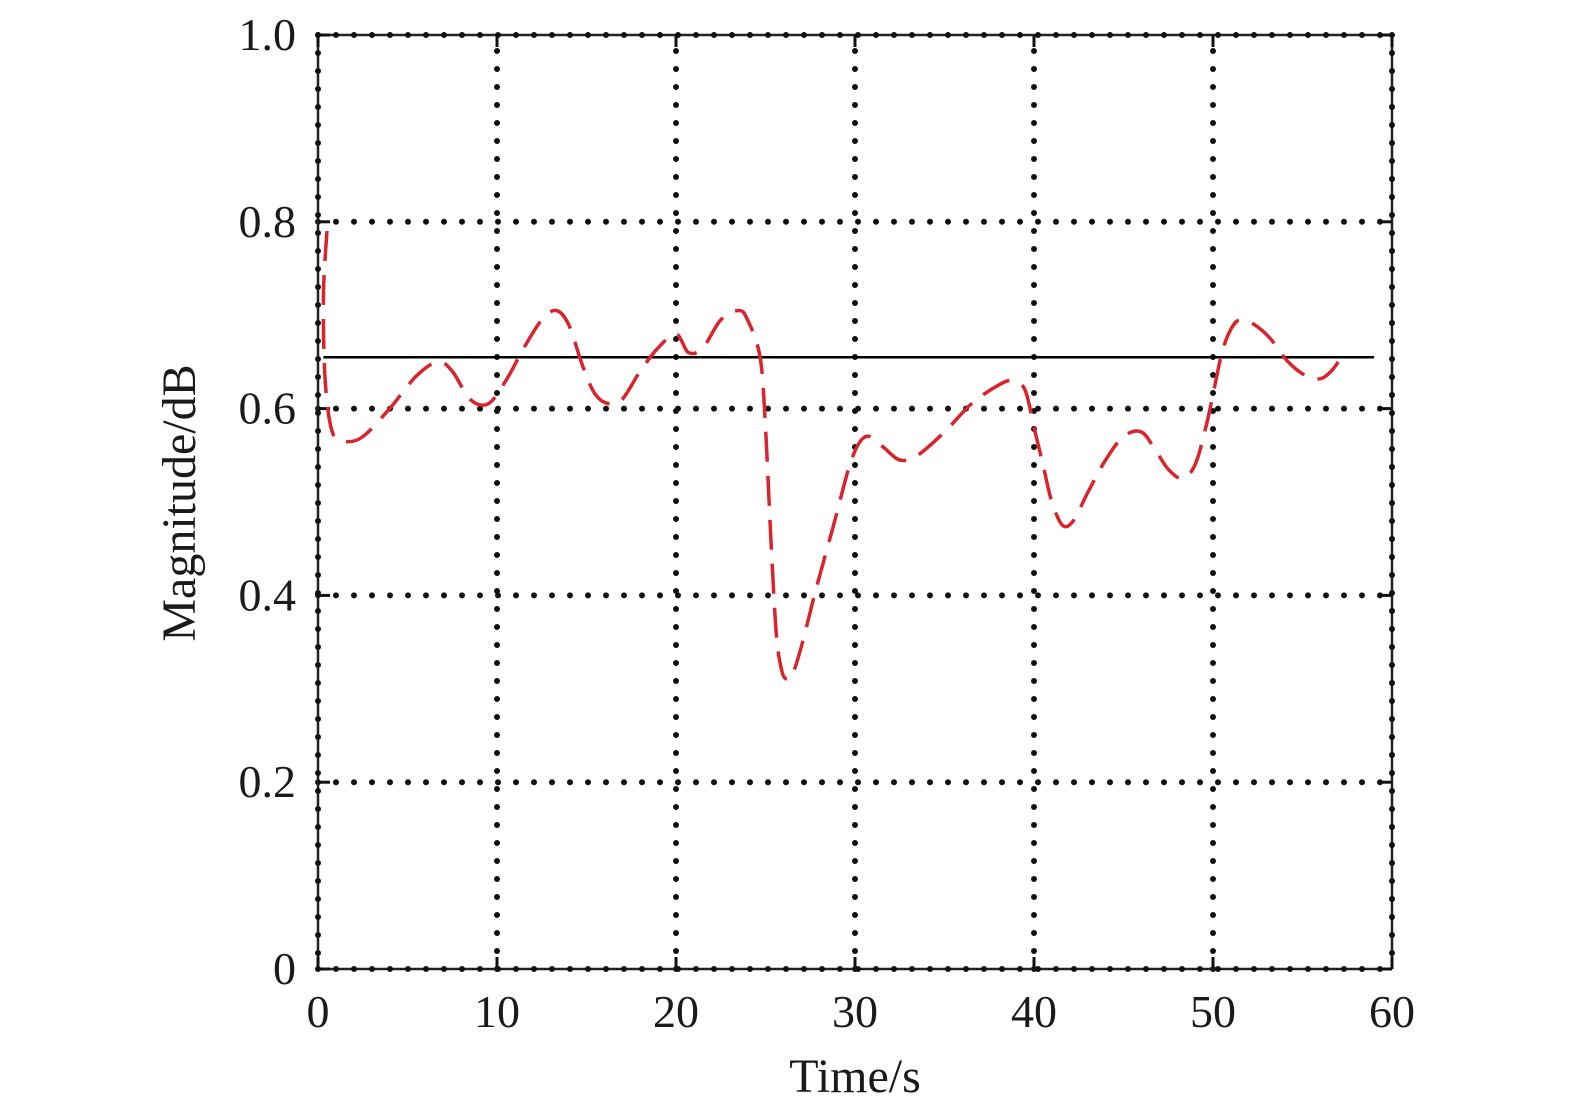  I want to click on y-tick-label: 0.4, so click(268, 594).